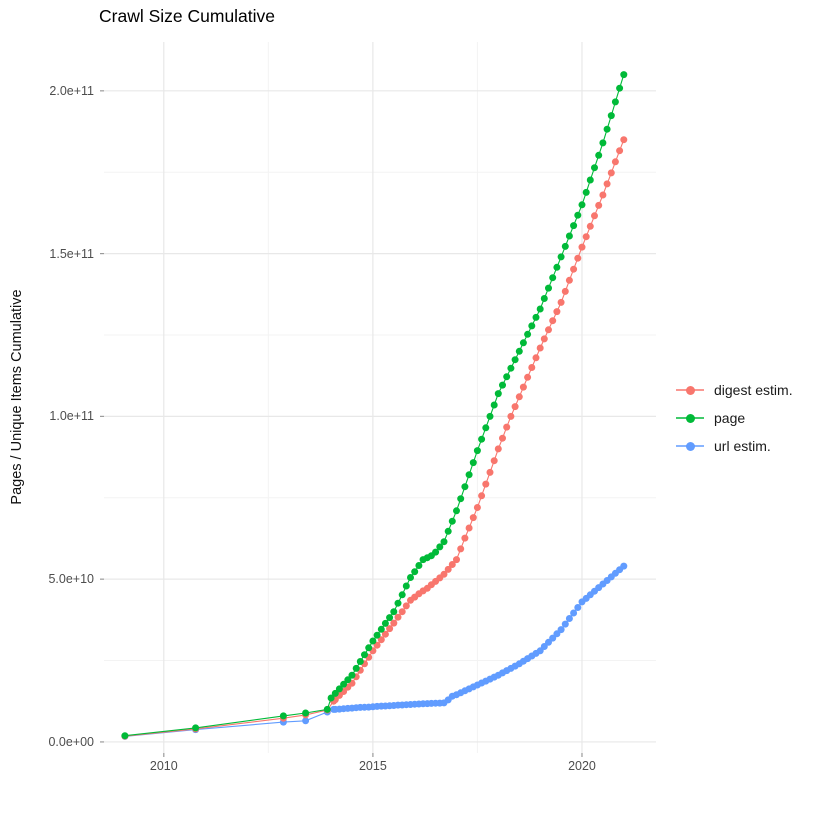 The height and width of the screenshot is (827, 826). Describe the element at coordinates (372, 766) in the screenshot. I see `x-tick-label: 2015` at that location.